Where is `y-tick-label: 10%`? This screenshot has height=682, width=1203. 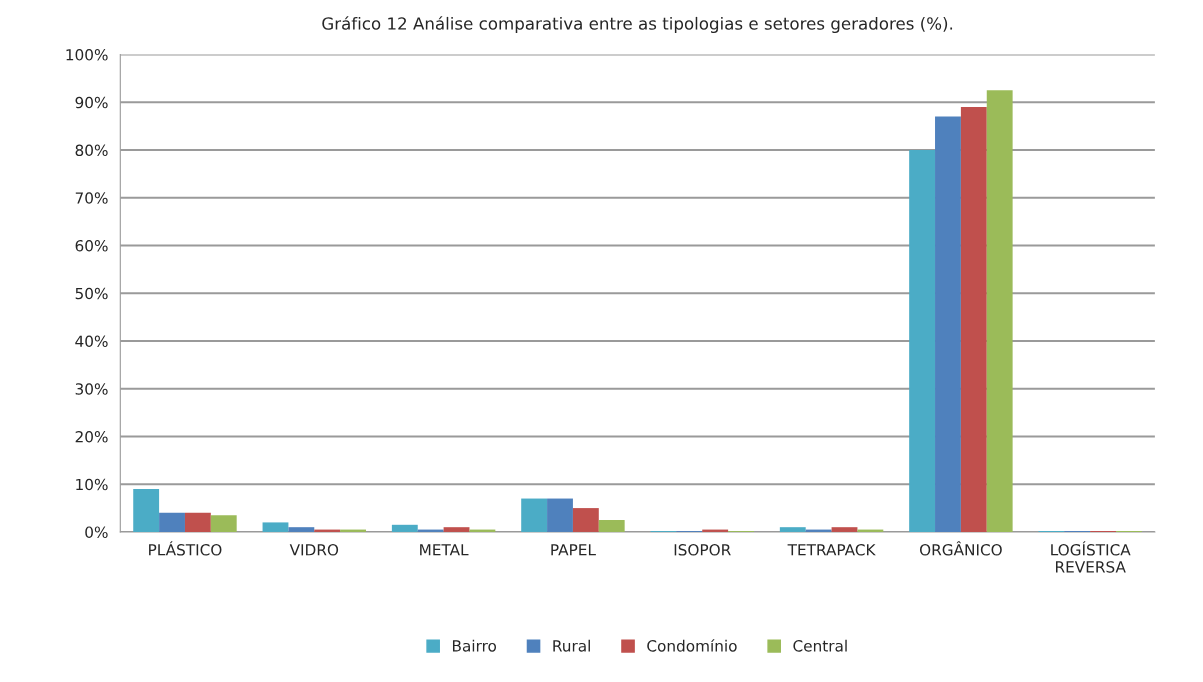
y-tick-label: 10% is located at coordinates (92, 484).